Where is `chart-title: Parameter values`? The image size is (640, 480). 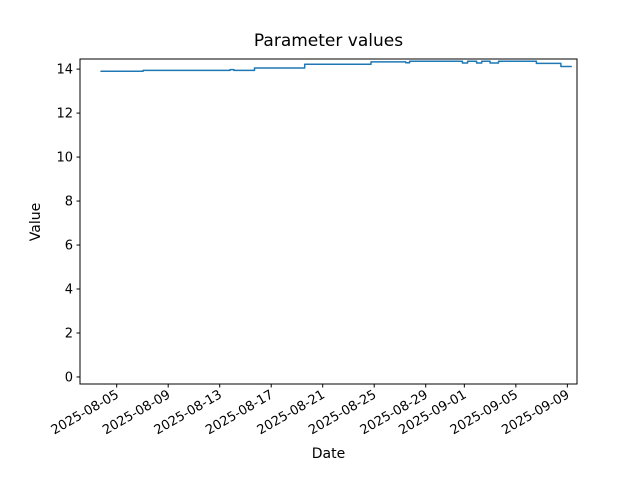 chart-title: Parameter values is located at coordinates (328, 41).